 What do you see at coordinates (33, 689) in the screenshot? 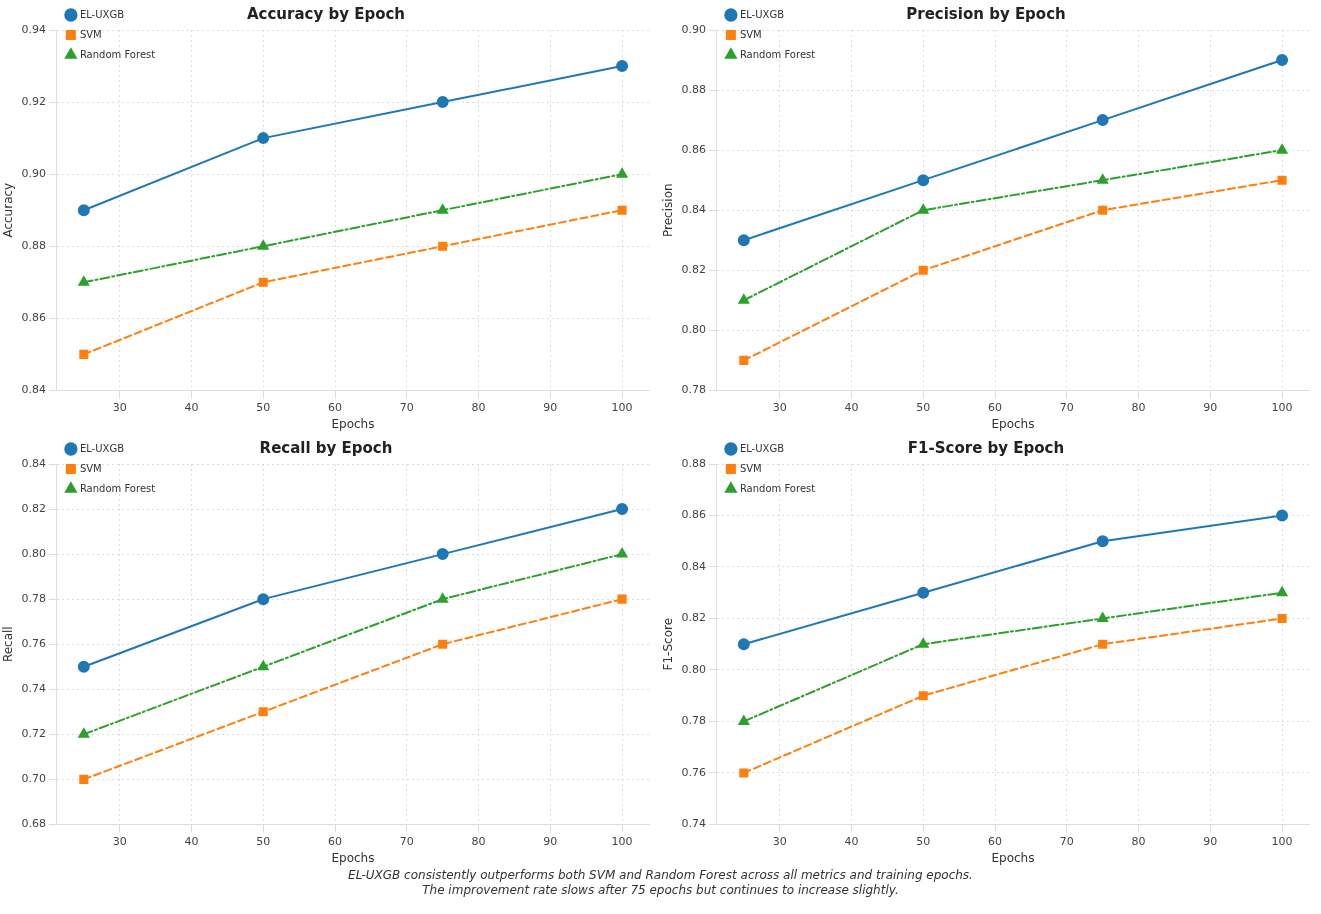
I see `y-tick-label: 0.74` at bounding box center [33, 689].